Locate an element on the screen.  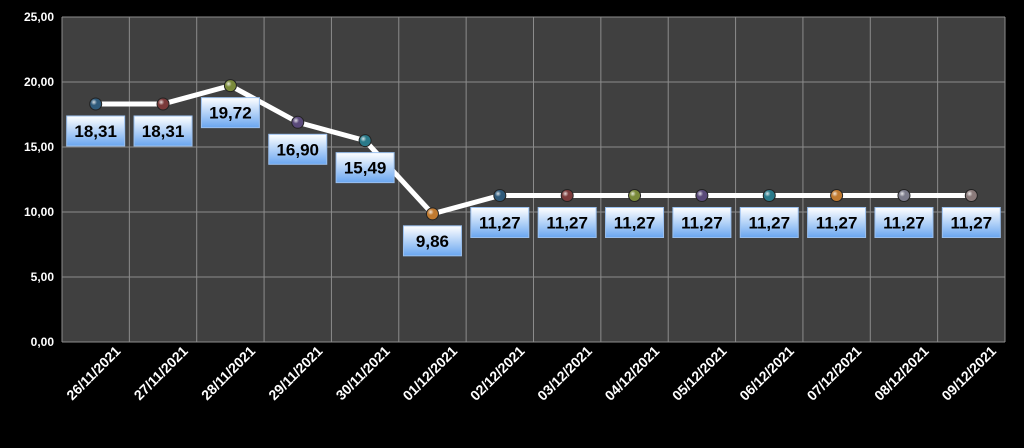
y-tick-label: 10,00 is located at coordinates (39, 212).